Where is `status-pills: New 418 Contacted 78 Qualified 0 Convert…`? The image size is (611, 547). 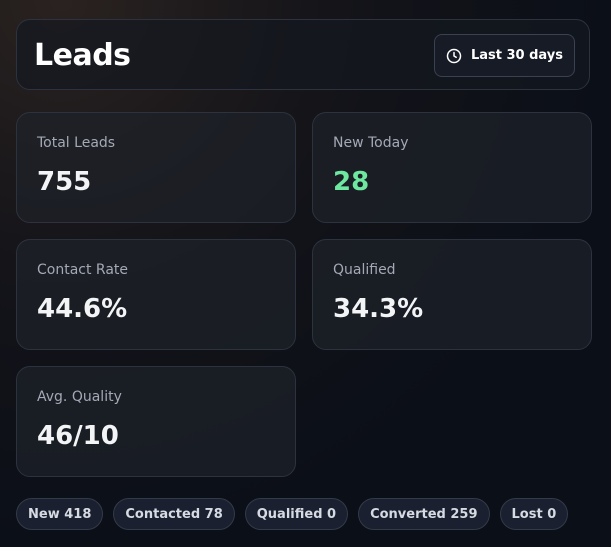
status-pills: New 418 Contacted 78 Qualified 0 Convert… is located at coordinates (292, 514).